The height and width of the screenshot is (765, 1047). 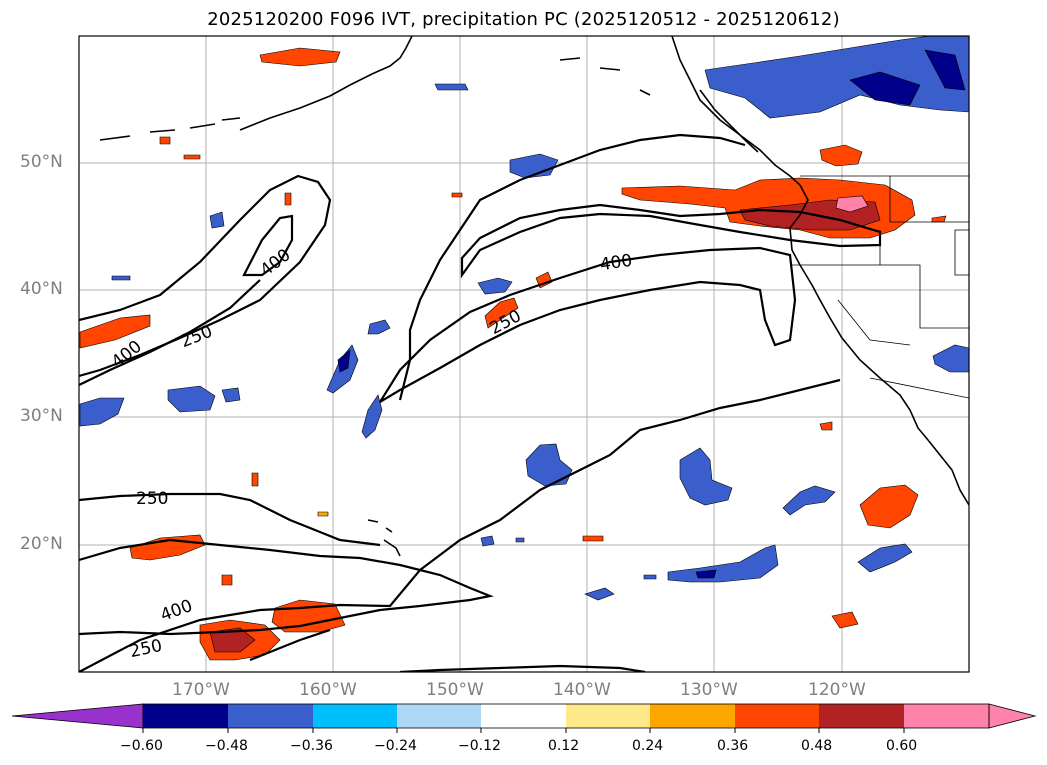 What do you see at coordinates (268, 245) in the screenshot?
I see `ivt-contour-400-west-loop` at bounding box center [268, 245].